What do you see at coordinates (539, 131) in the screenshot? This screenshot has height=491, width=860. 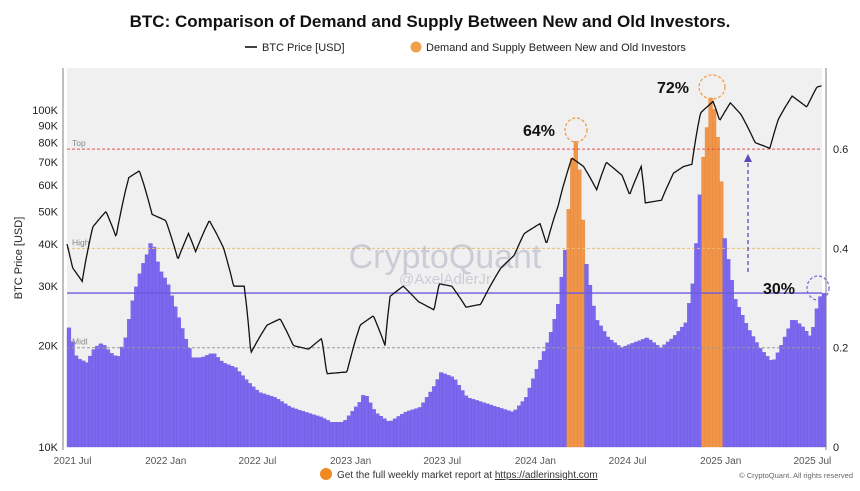 I see `annotation-label: 64%` at bounding box center [539, 131].